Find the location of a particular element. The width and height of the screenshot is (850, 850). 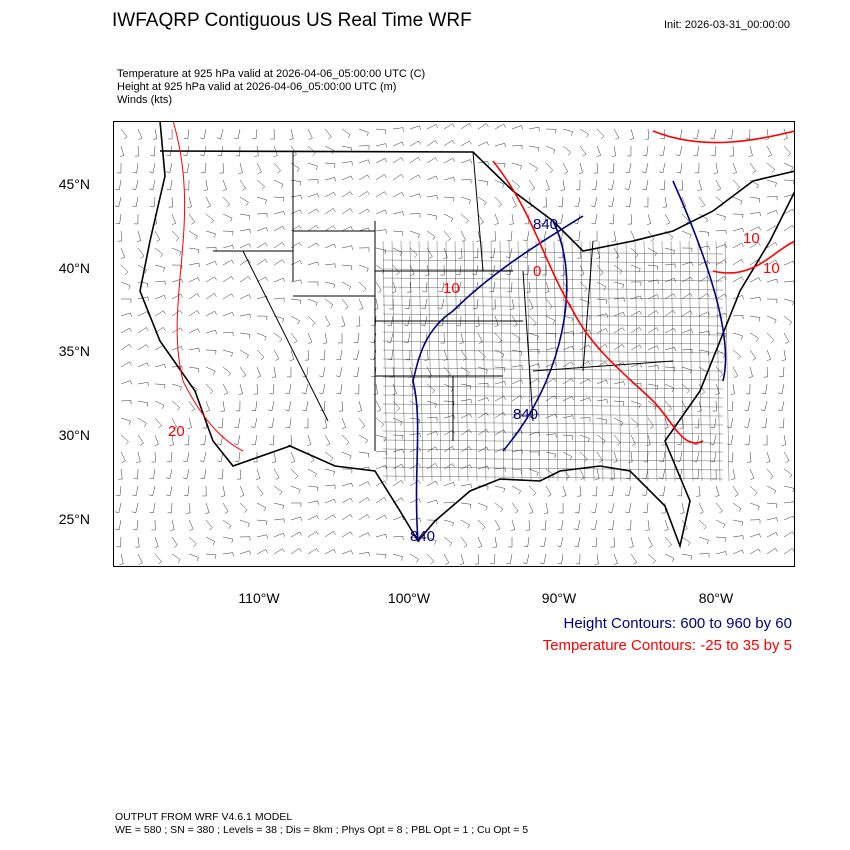

temperature-label: 10 is located at coordinates (451, 288).